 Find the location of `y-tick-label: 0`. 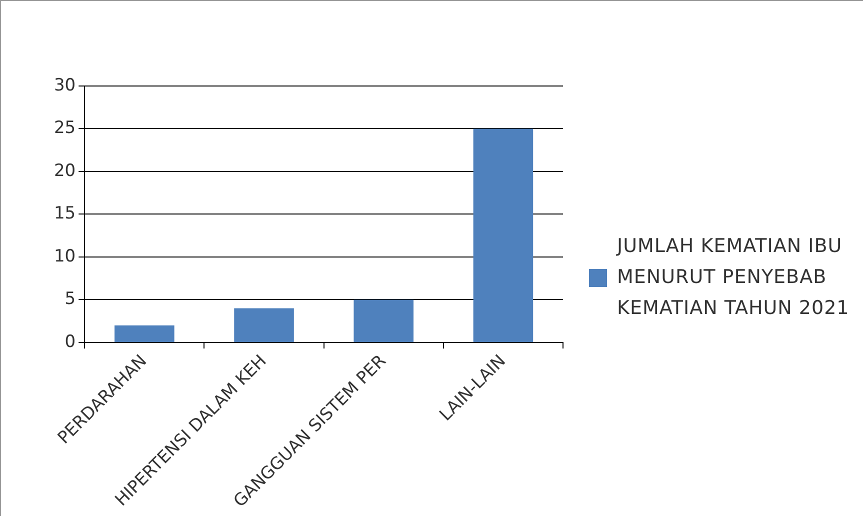

y-tick-label: 0 is located at coordinates (70, 342).